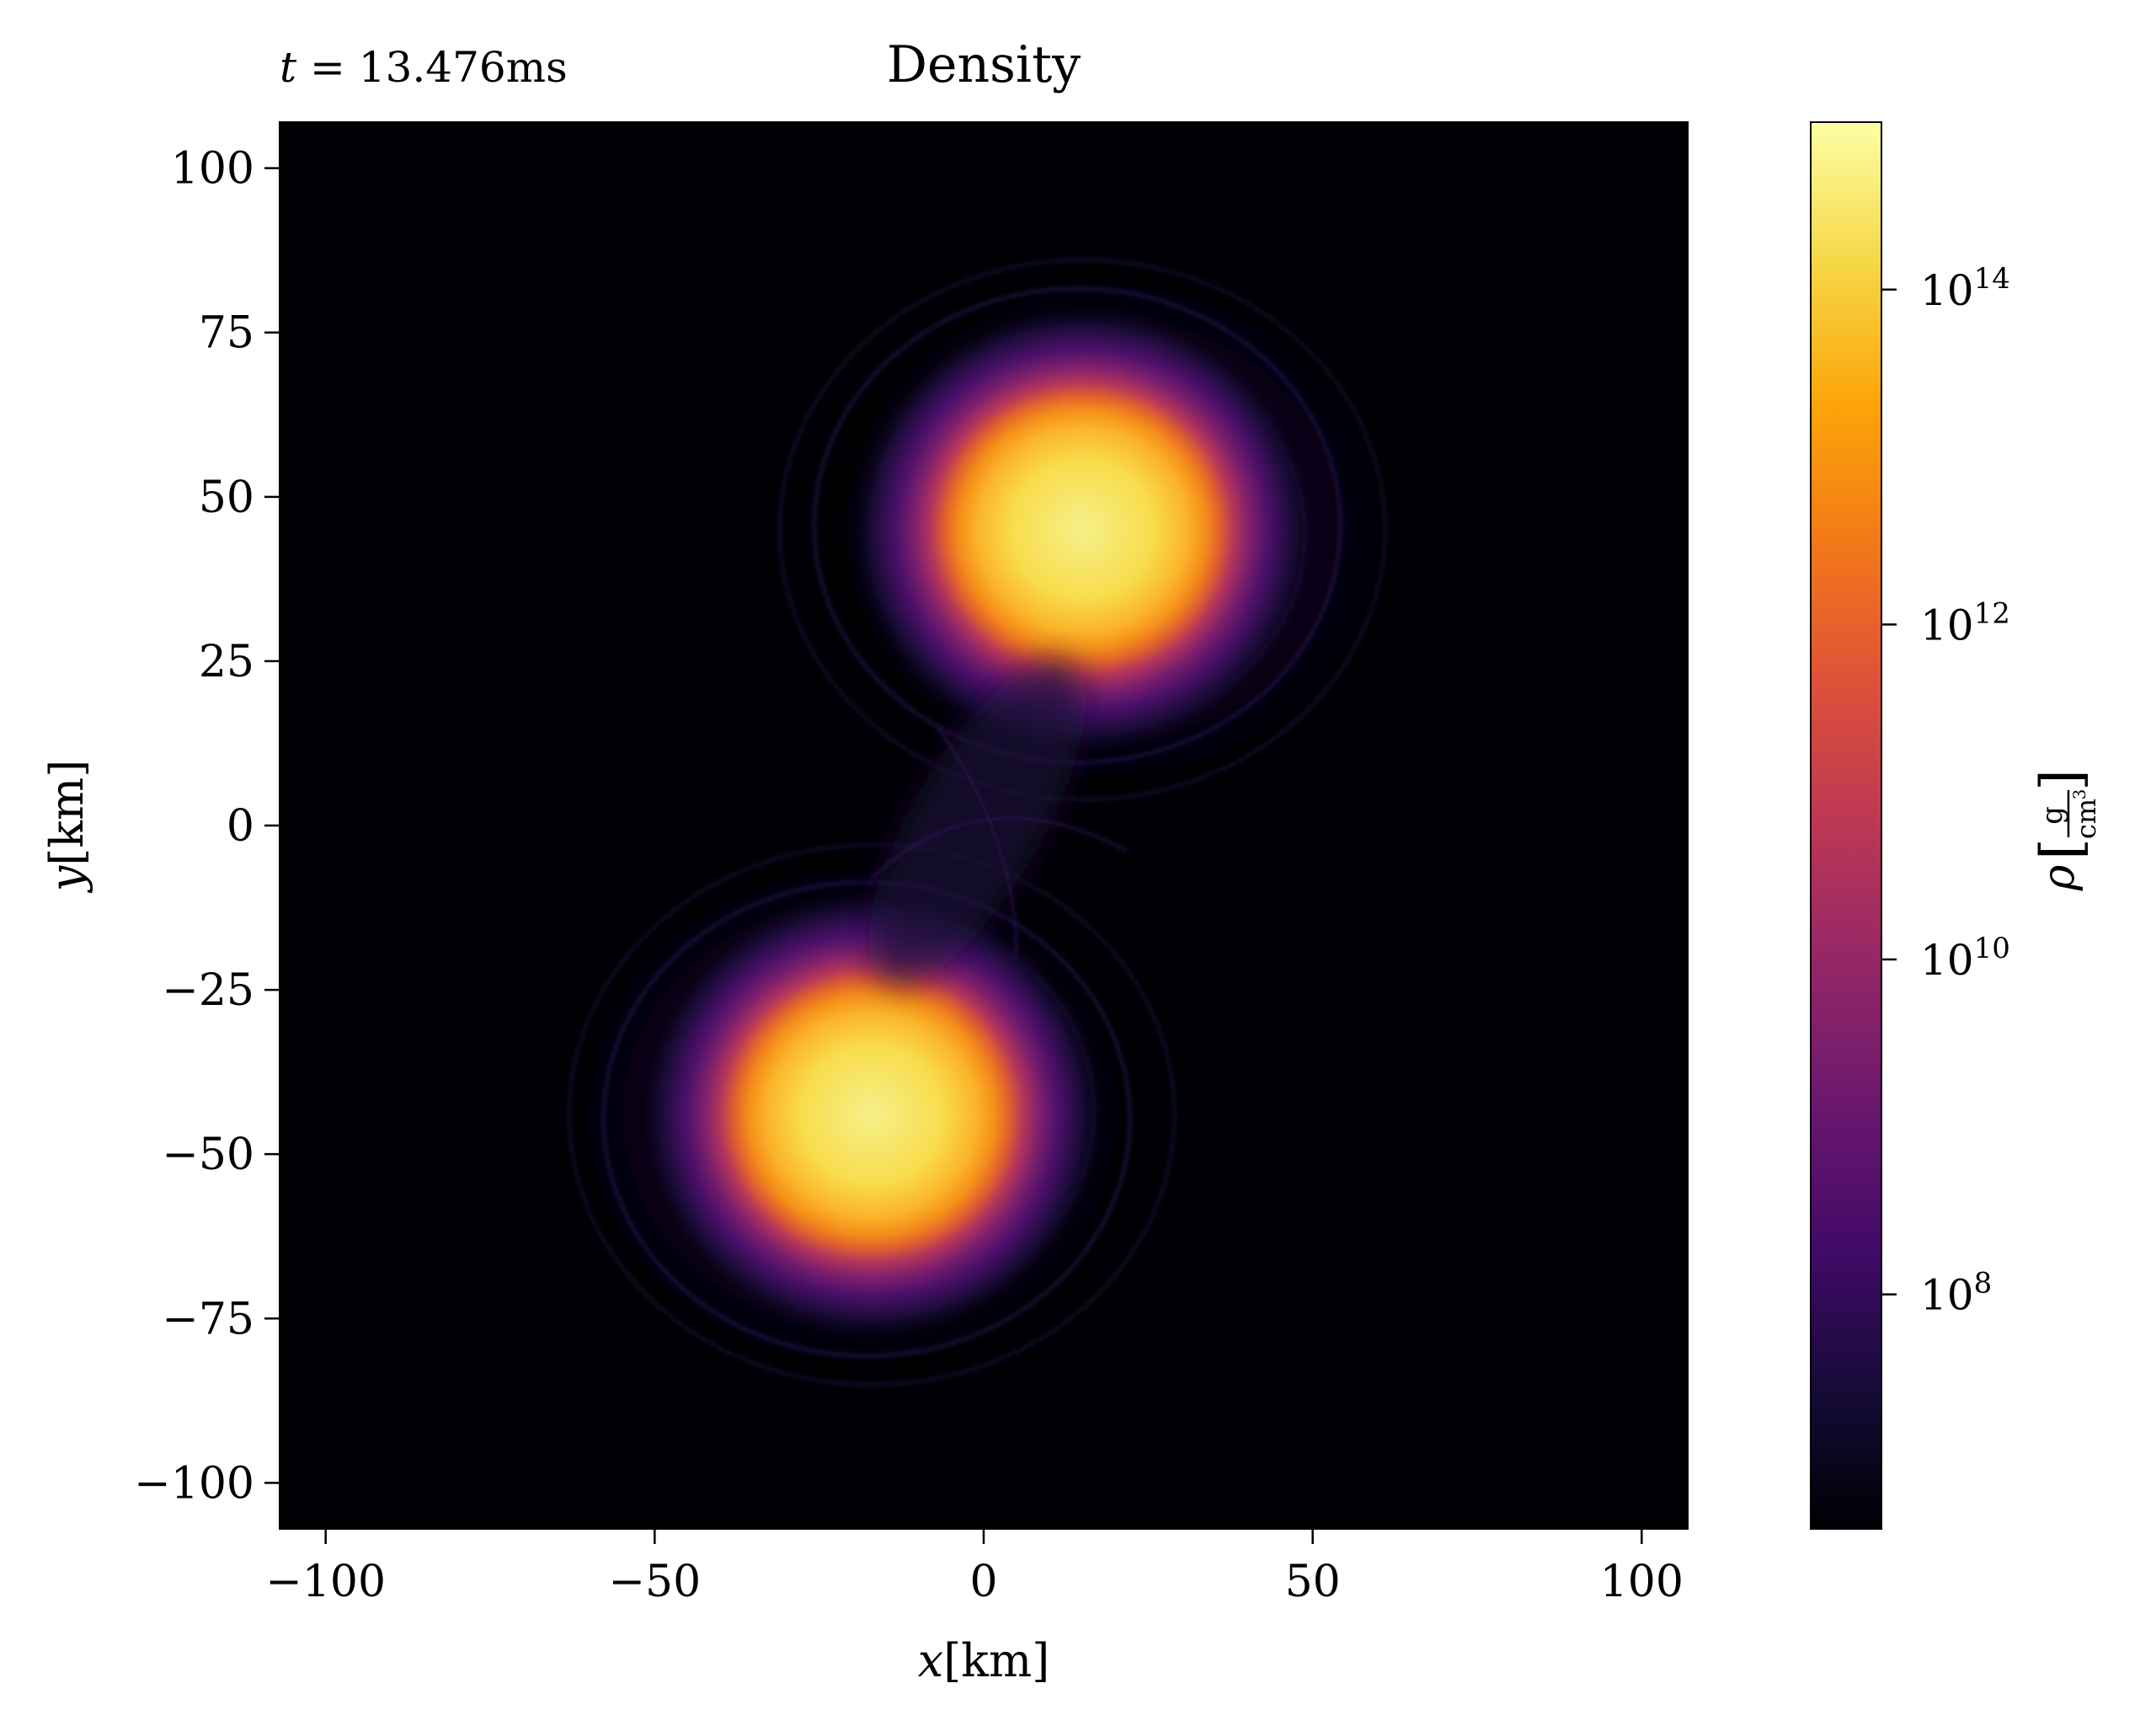 This screenshot has height=1726, width=2156. Describe the element at coordinates (325, 1582) in the screenshot. I see `x-tick-label: −100` at that location.